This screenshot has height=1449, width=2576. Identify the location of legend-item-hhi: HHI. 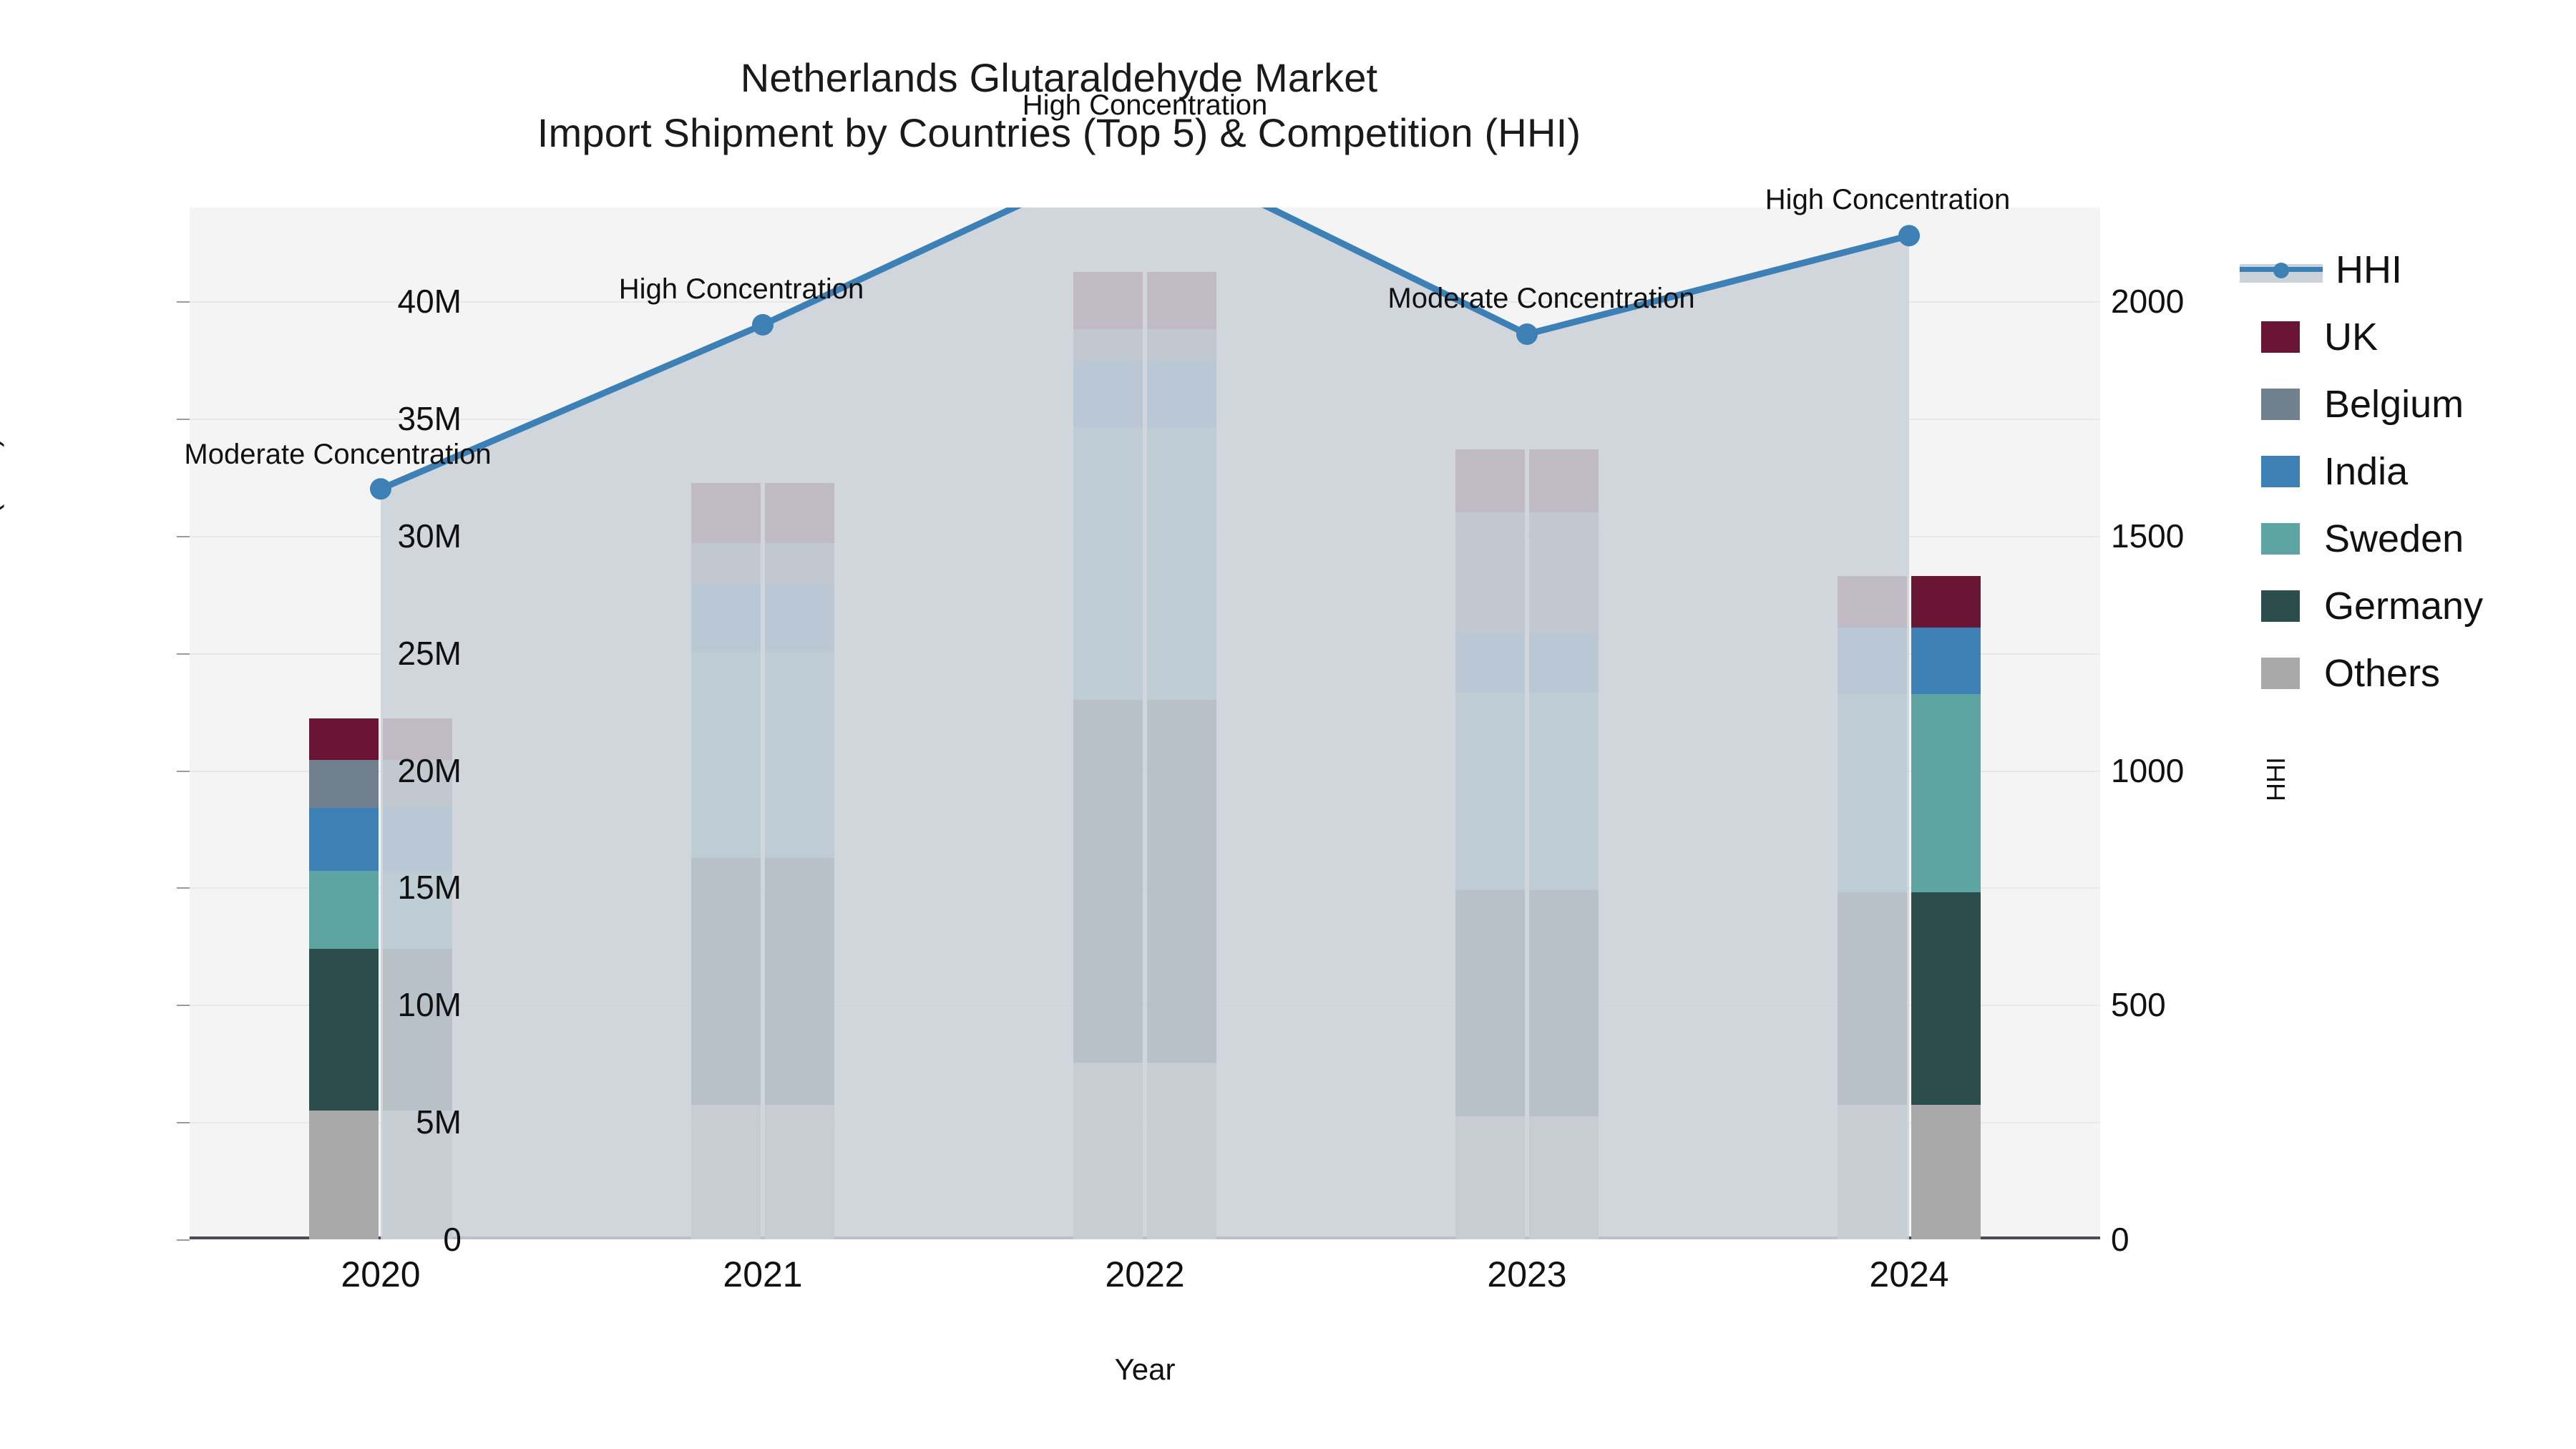
(2361, 269).